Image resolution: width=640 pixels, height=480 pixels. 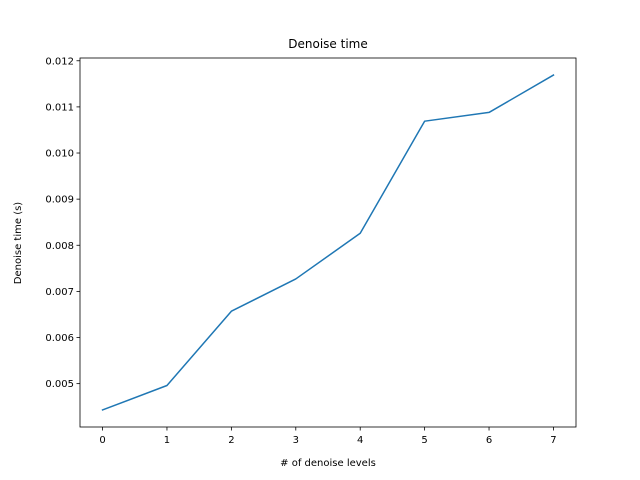 What do you see at coordinates (328, 463) in the screenshot?
I see `x-axis-label: # of denoise levels` at bounding box center [328, 463].